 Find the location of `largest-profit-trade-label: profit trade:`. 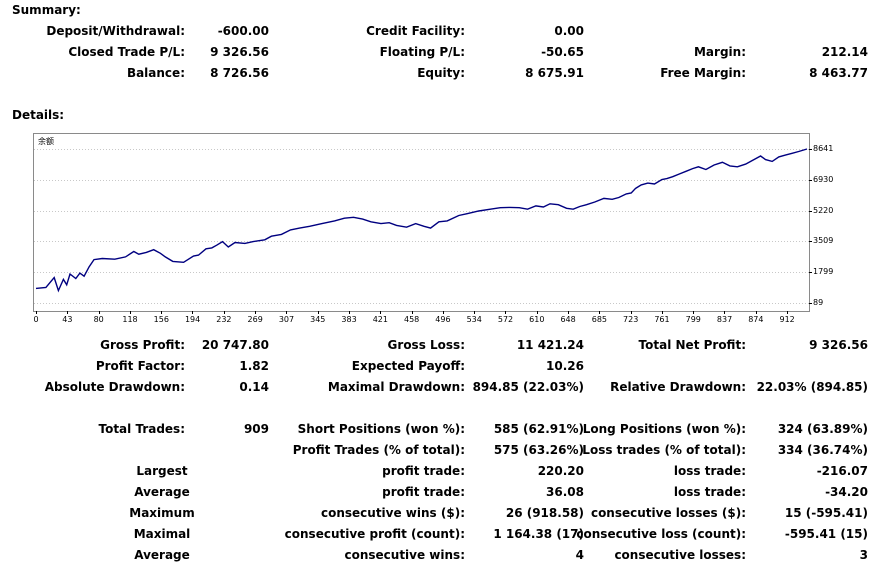

largest-profit-trade-label: profit trade: is located at coordinates (423, 471).